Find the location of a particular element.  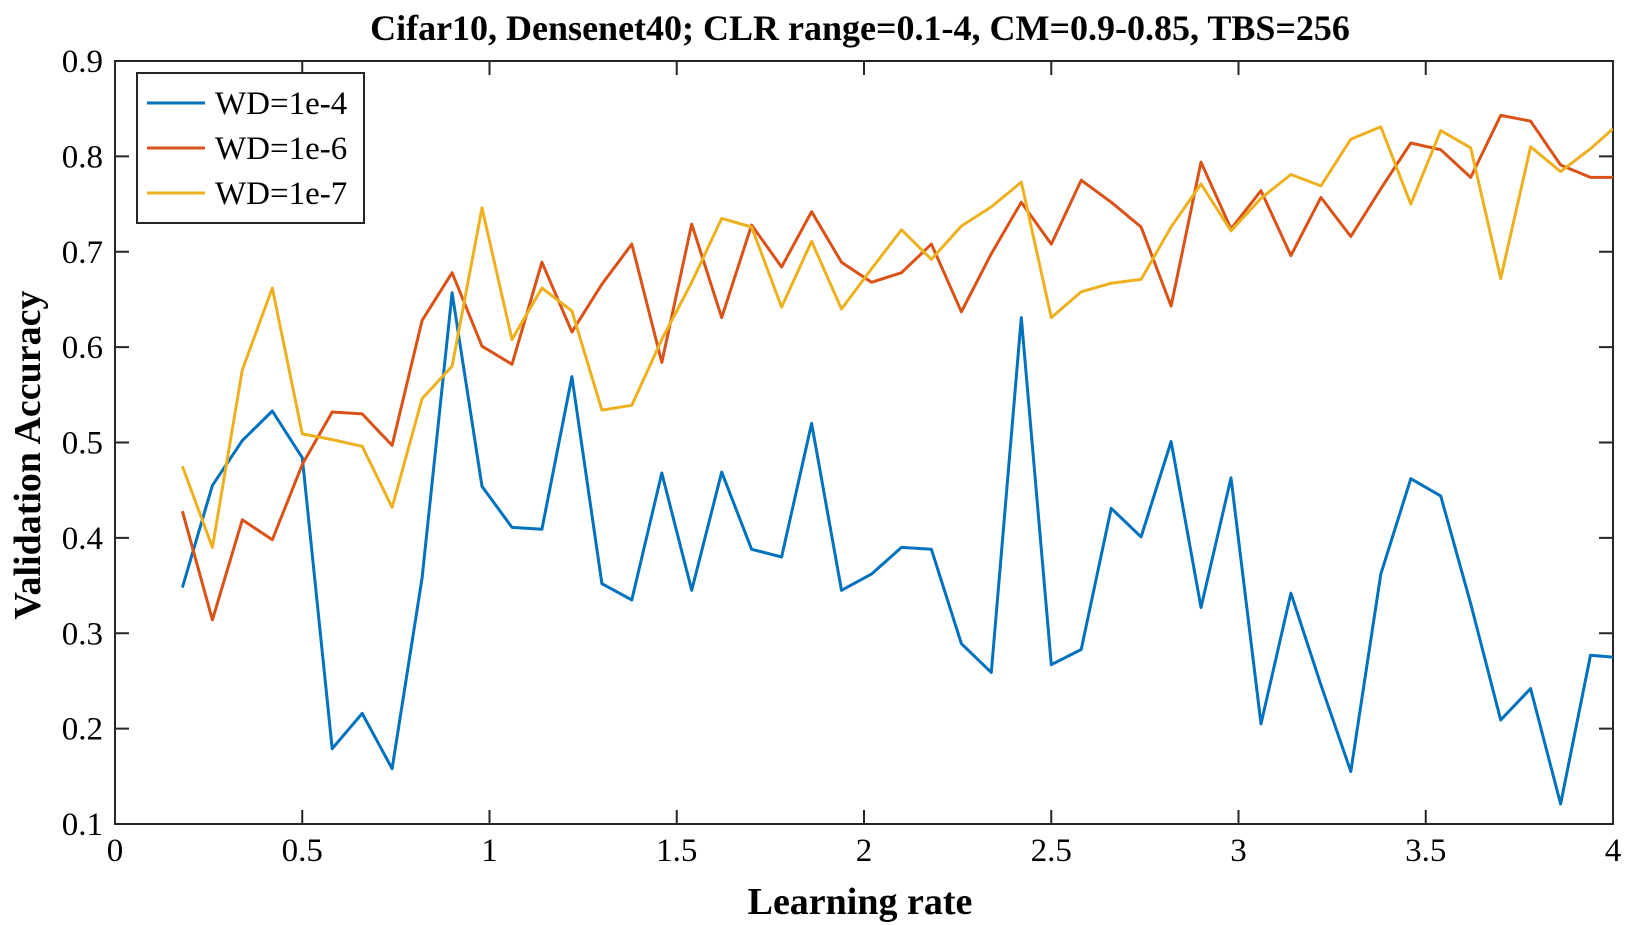

x-tick-label: 1.5 is located at coordinates (676, 851).